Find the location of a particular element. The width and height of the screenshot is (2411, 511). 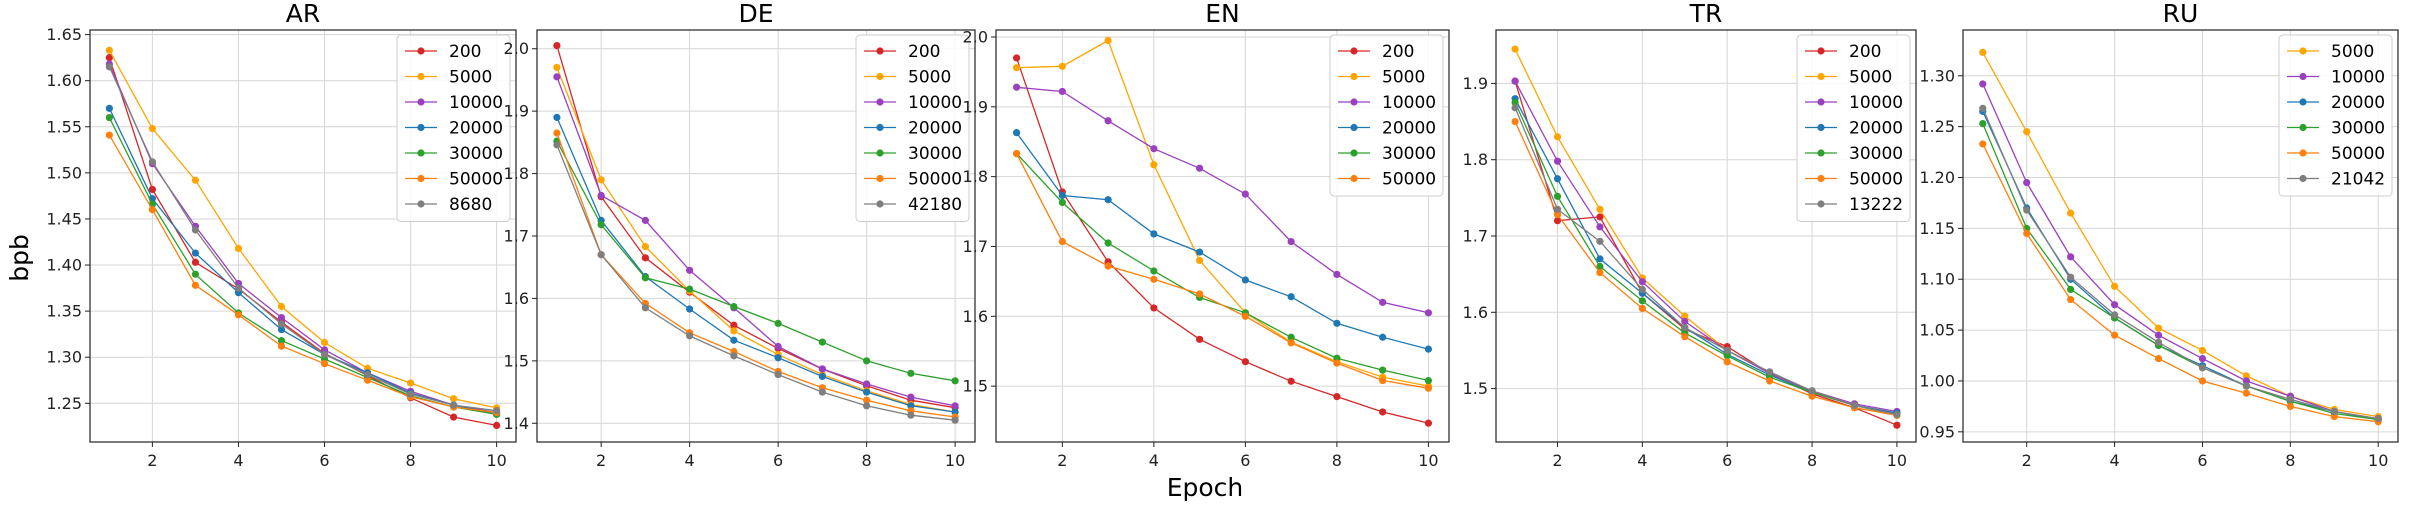

y-tick-label: 1.7 is located at coordinates (516, 236).